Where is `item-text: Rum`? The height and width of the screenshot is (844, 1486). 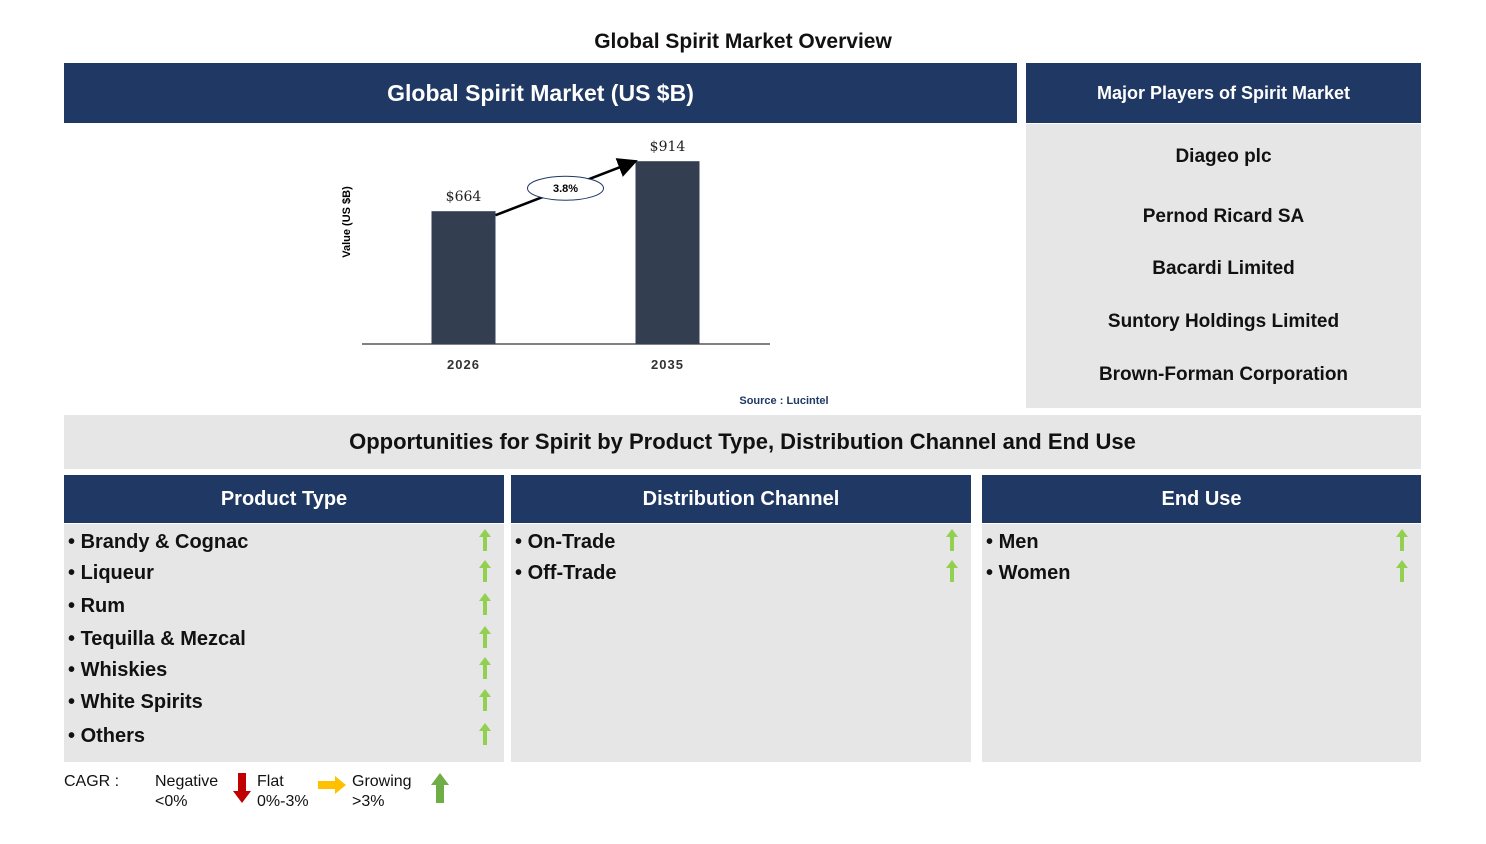
item-text: Rum is located at coordinates (103, 606).